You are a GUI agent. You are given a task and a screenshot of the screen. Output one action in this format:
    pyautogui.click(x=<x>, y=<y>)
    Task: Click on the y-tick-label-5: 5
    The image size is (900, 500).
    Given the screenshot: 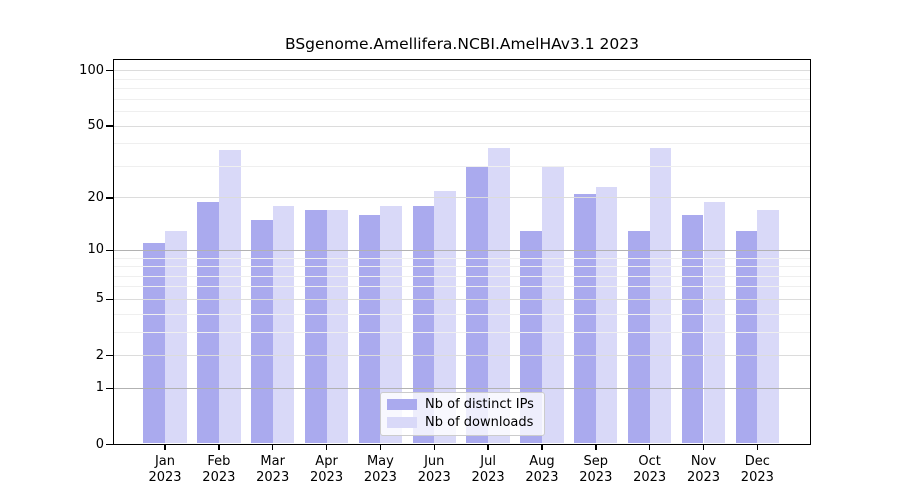 What is the action you would take?
    pyautogui.click(x=99, y=299)
    